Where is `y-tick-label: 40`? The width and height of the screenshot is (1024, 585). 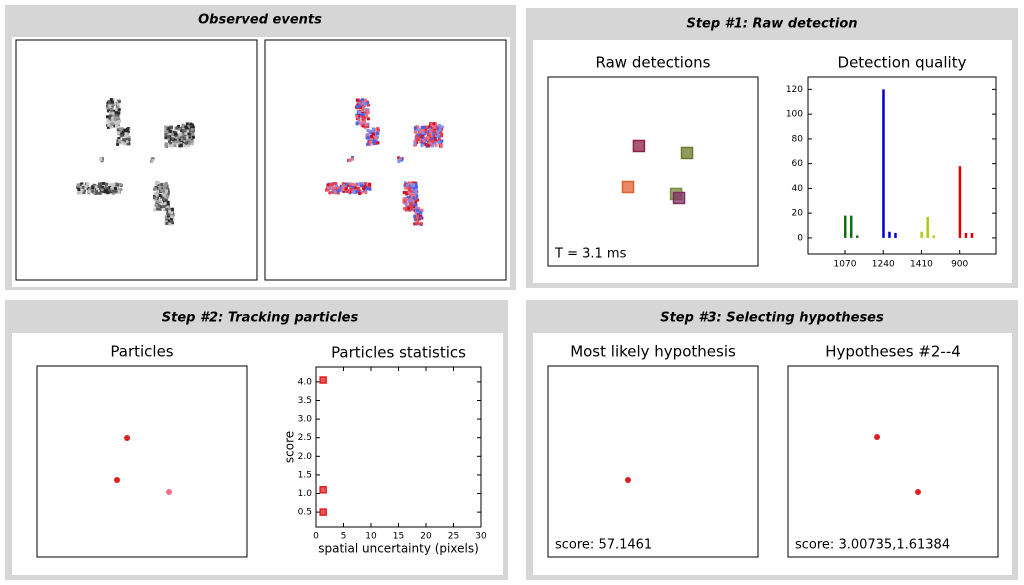
y-tick-label: 40 is located at coordinates (798, 189).